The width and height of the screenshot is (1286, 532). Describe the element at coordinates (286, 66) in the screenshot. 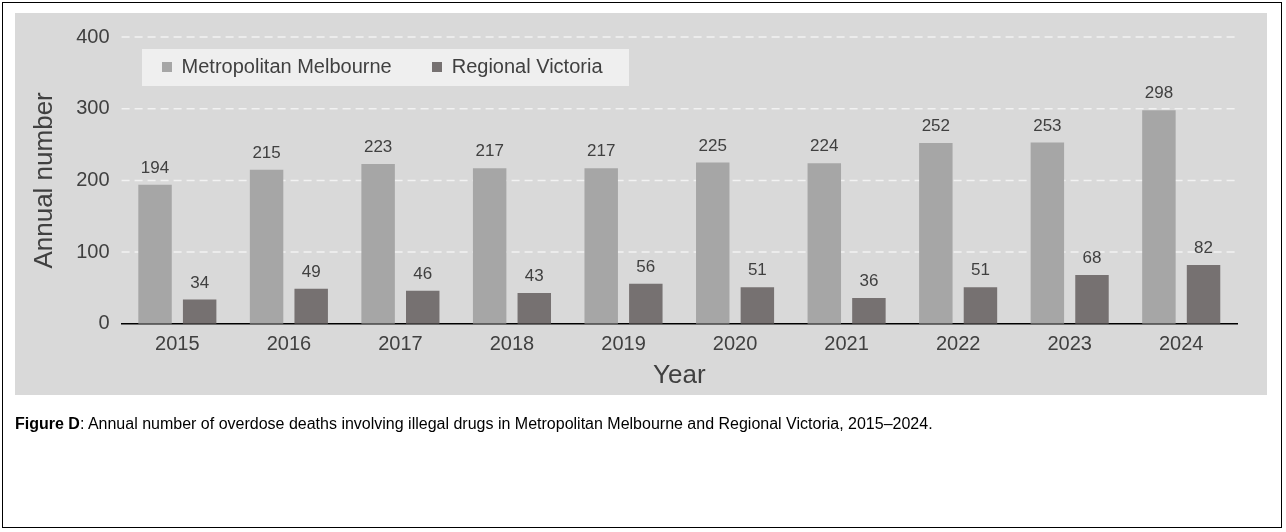

I see `legend-label: Metropolitan Melbourne` at that location.